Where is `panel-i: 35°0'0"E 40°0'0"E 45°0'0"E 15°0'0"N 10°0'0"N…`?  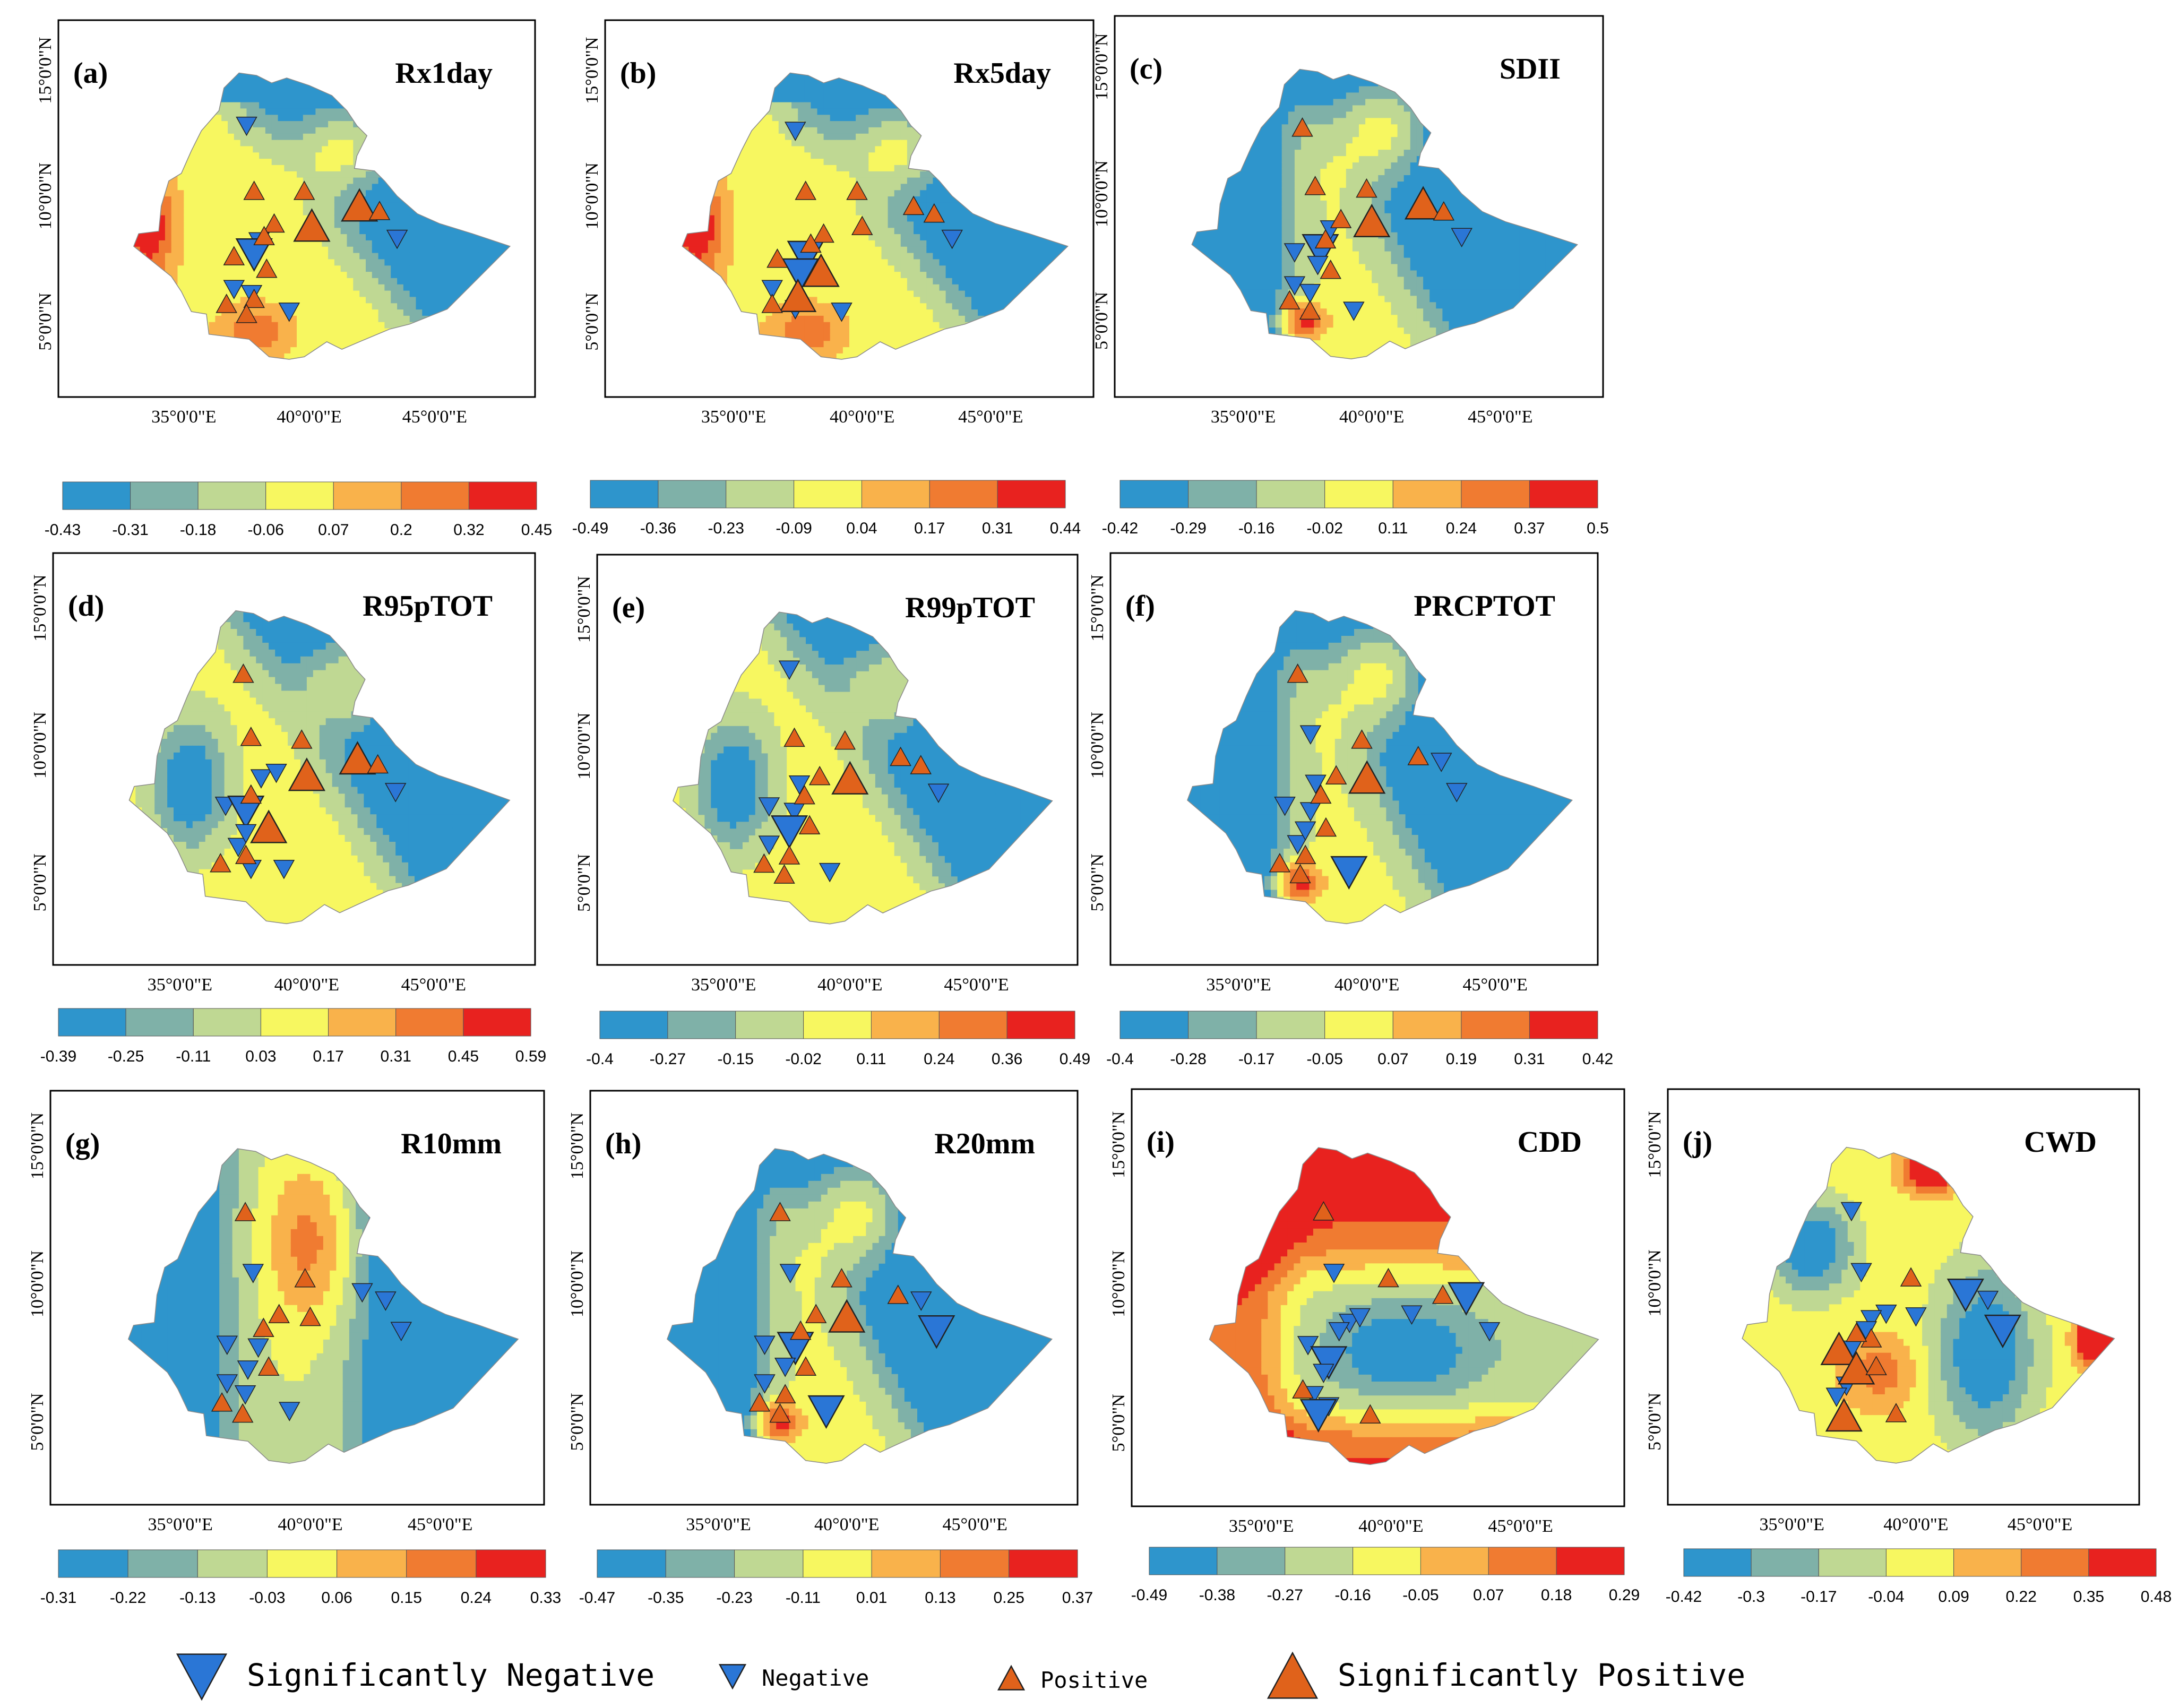
panel-i: 35°0'0"E 40°0'0"E 45°0'0"E 15°0'0"N 10°0'0"N… is located at coordinates (1374, 1346).